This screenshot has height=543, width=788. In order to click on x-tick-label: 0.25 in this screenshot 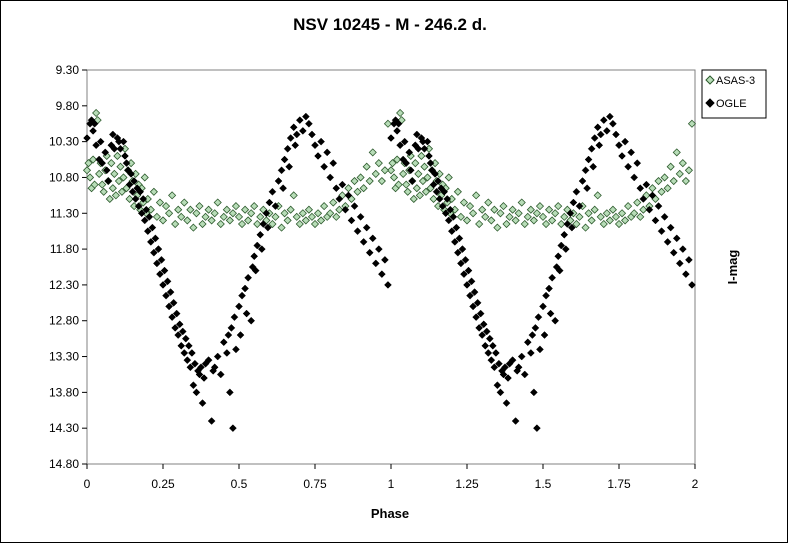, I will do `click(163, 484)`.